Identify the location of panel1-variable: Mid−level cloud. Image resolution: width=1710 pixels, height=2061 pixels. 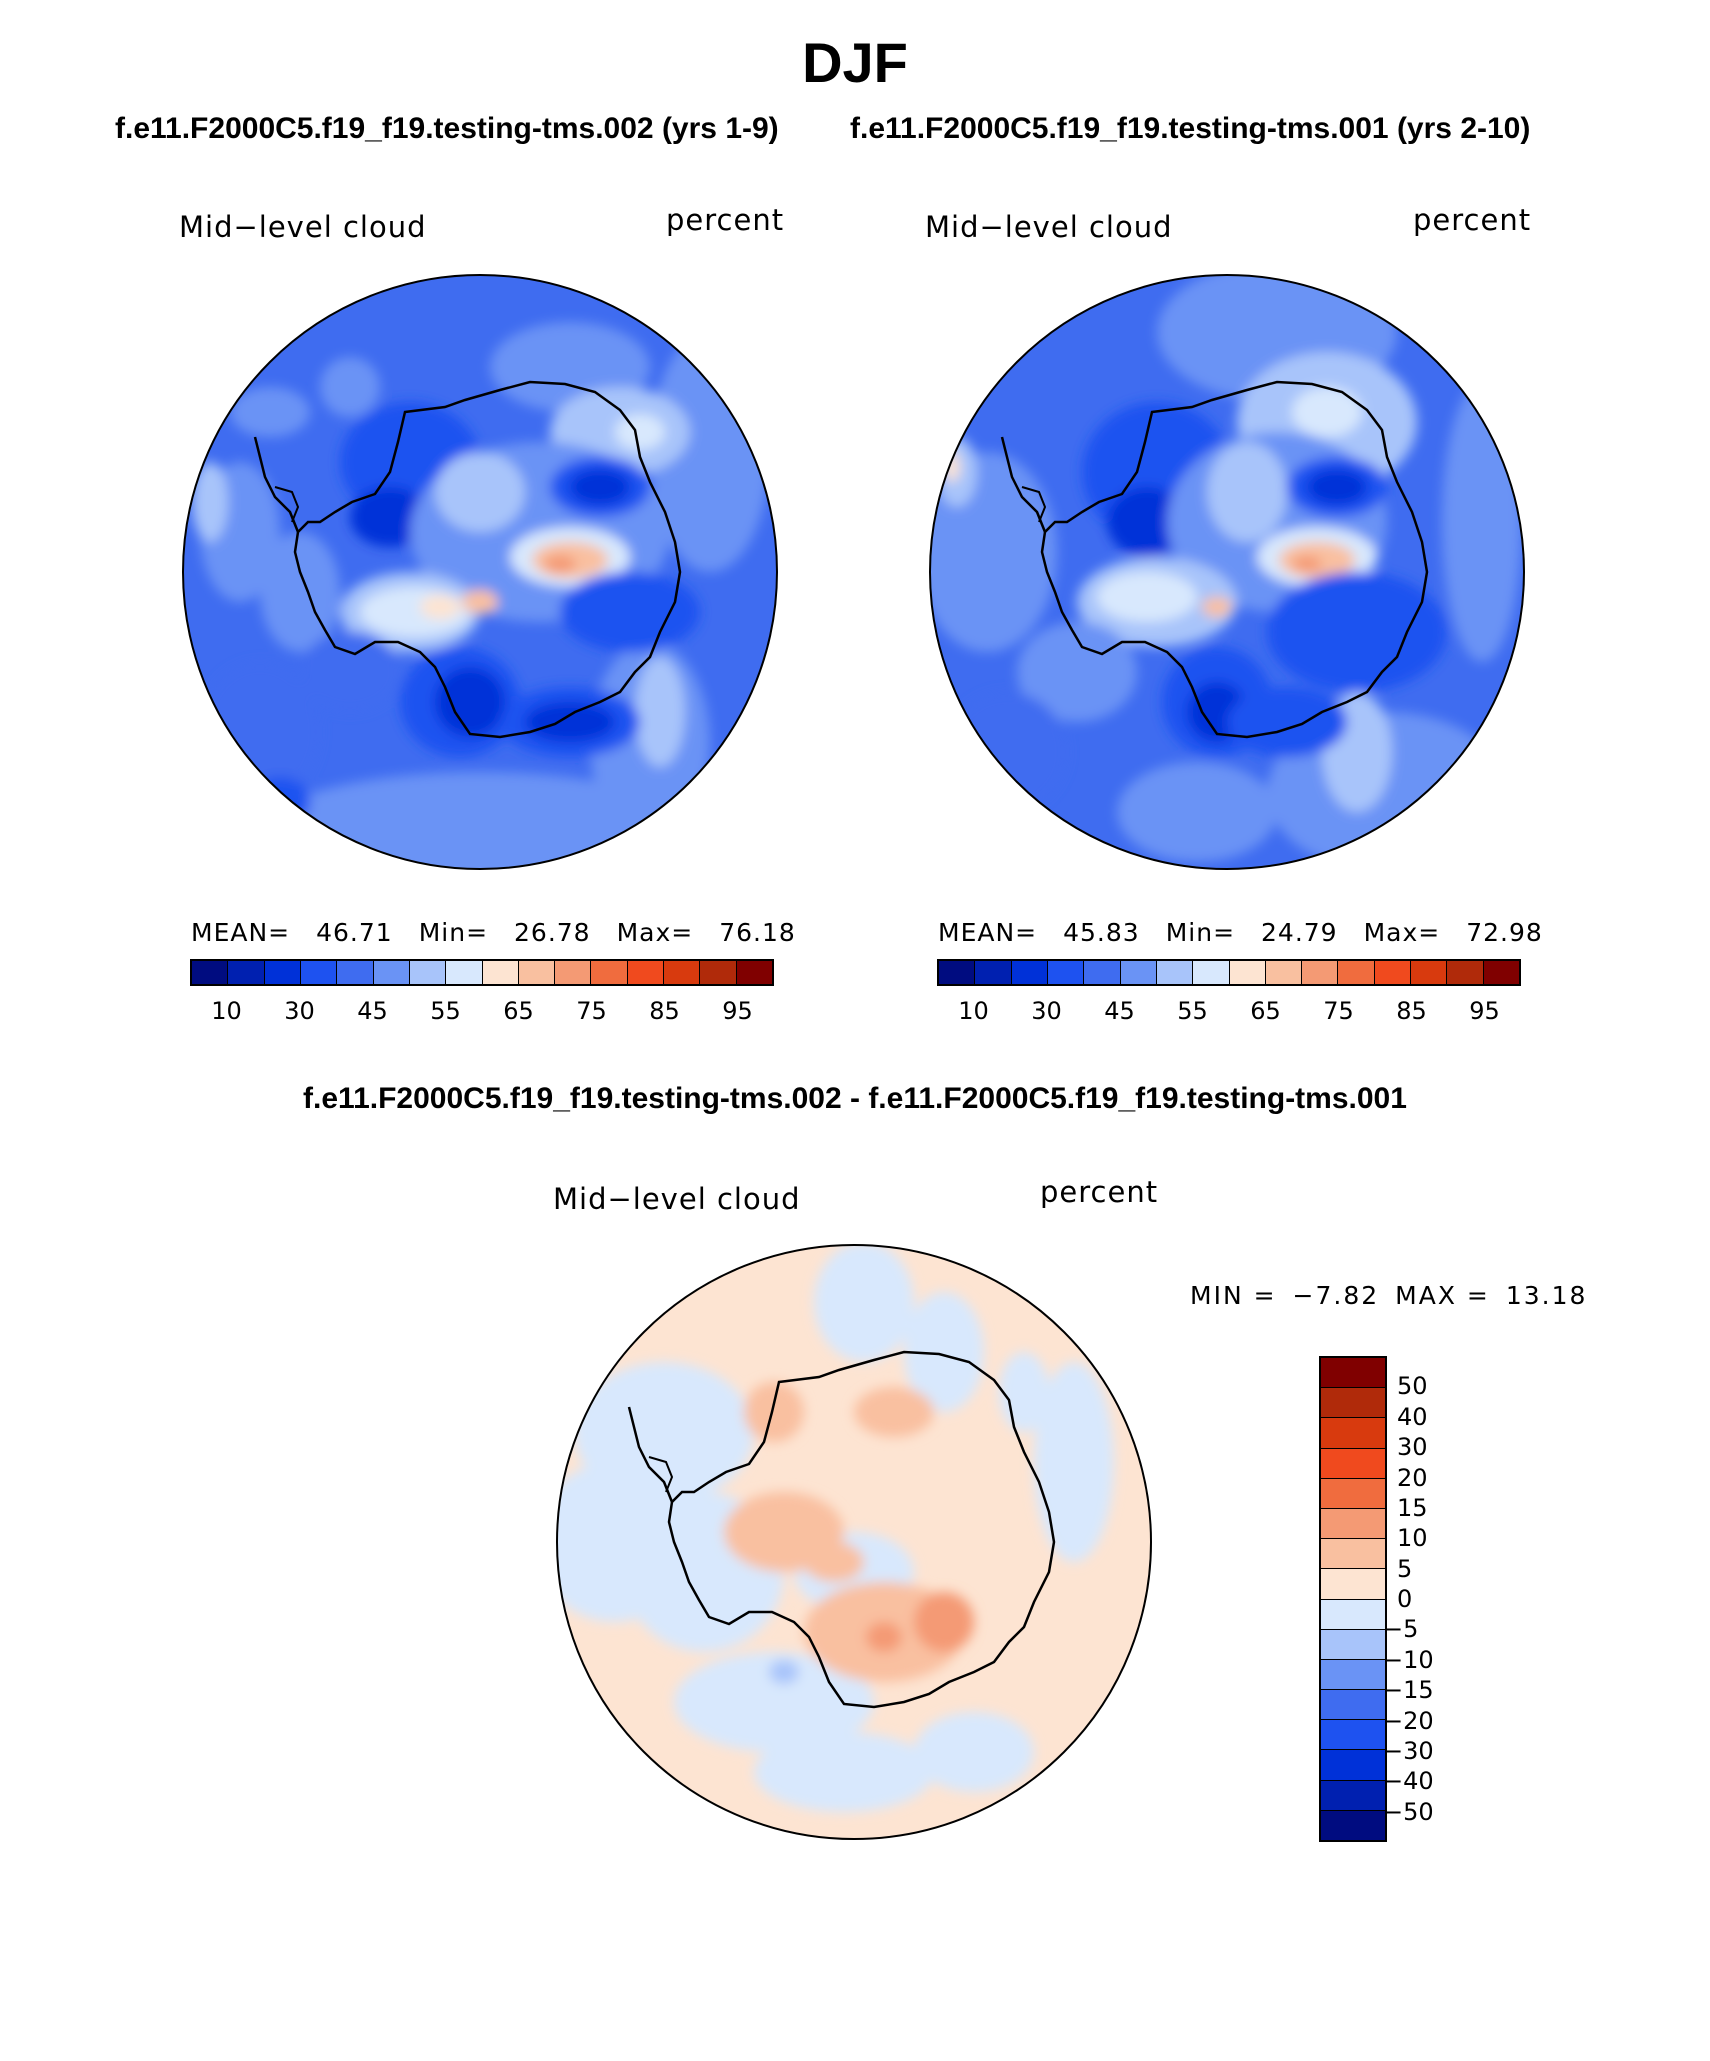
(303, 227).